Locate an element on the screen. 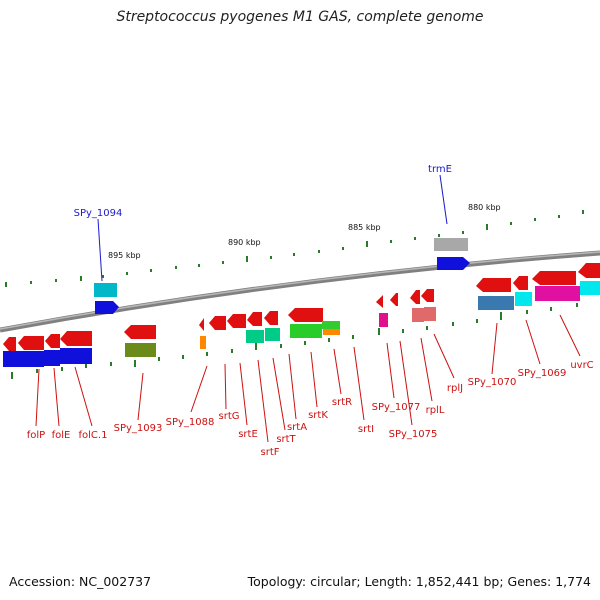 The image size is (600, 600). gene-label: srtE is located at coordinates (248, 434).